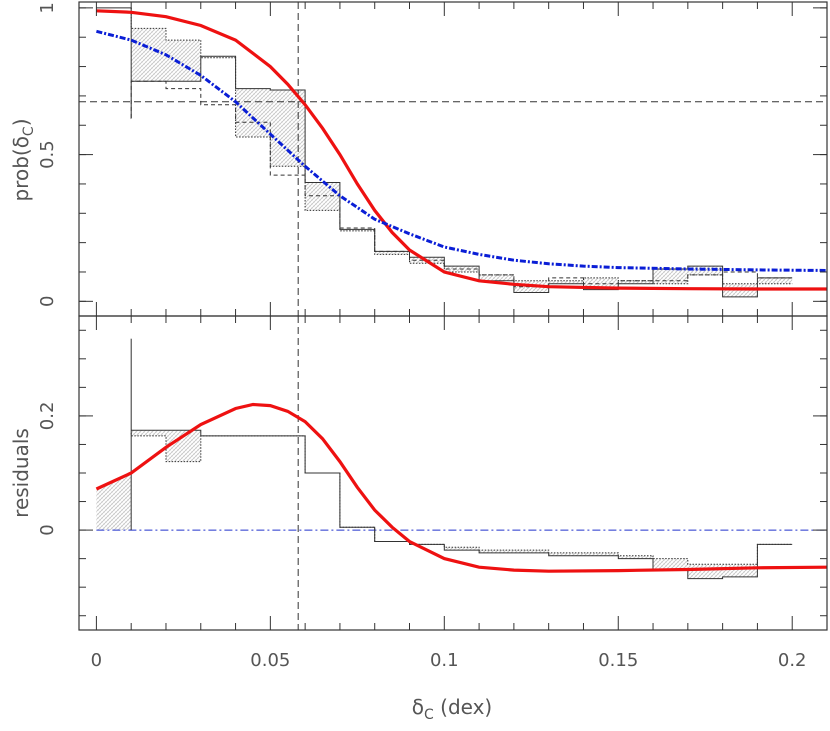 This screenshot has height=731, width=830. I want to click on top-ytick-label: 1, so click(47, 7).